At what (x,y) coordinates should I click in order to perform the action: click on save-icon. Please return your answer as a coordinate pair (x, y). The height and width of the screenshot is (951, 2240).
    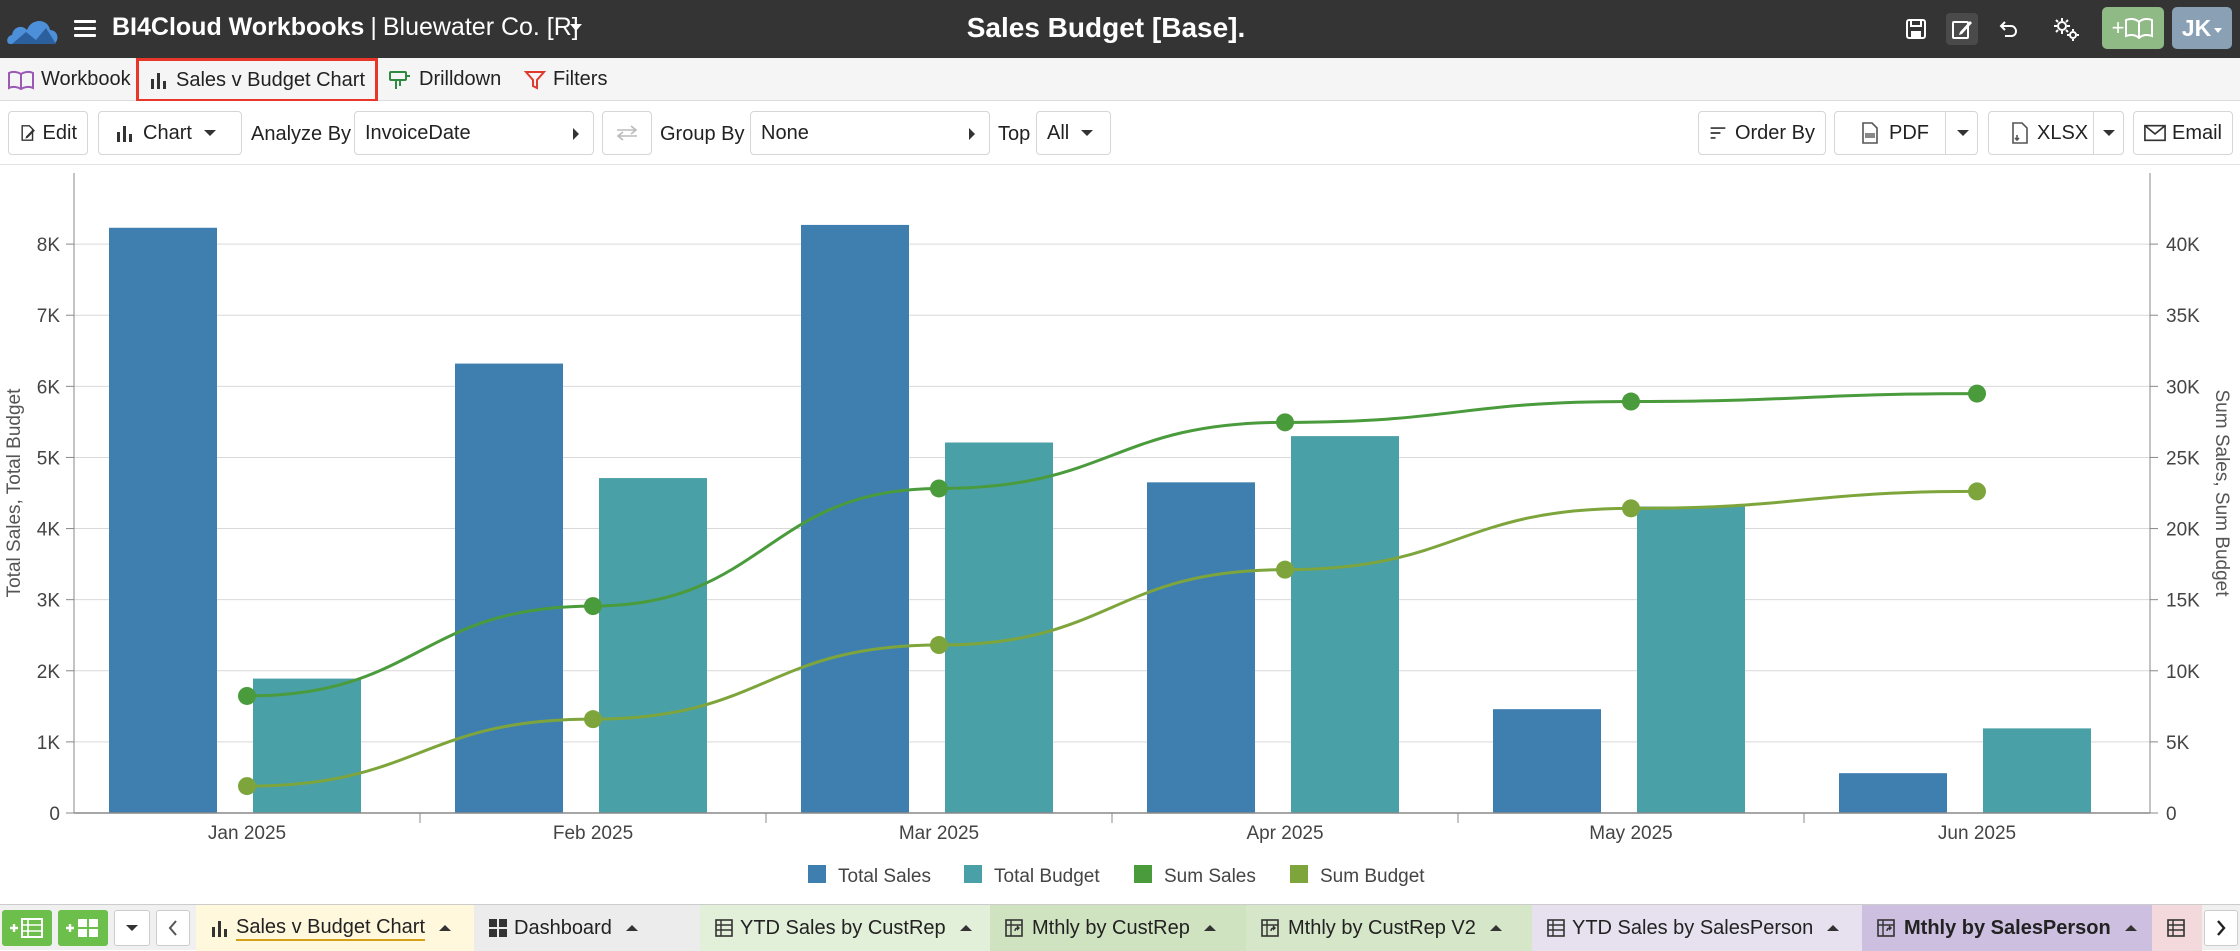
    Looking at the image, I should click on (1916, 29).